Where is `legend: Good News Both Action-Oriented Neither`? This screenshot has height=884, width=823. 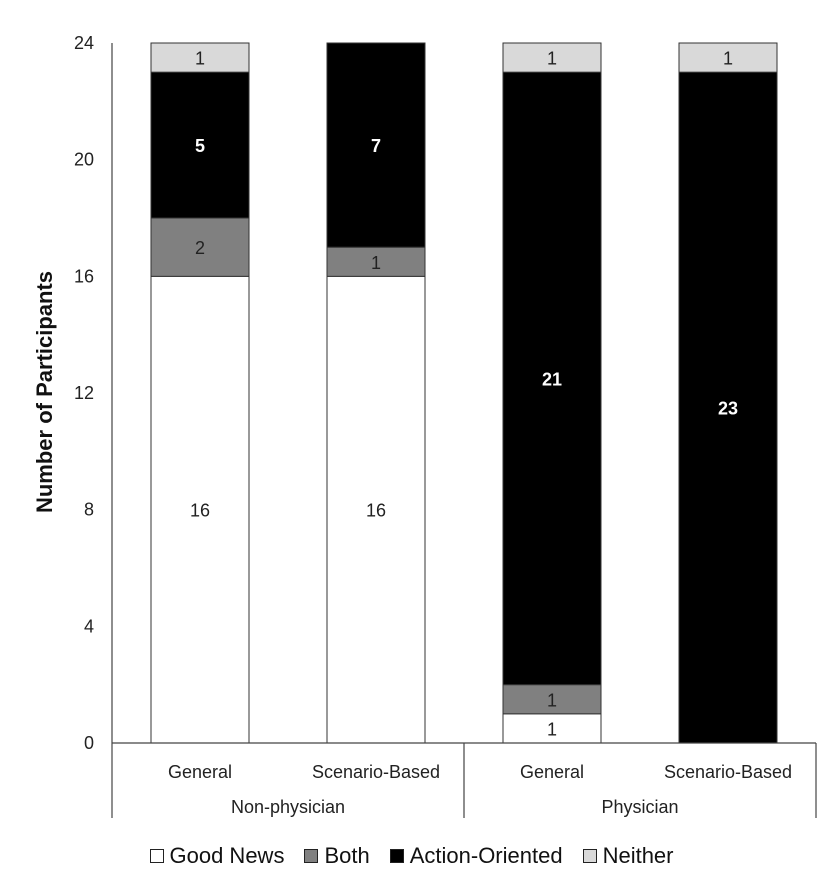 legend: Good News Both Action-Oriented Neither is located at coordinates (411, 856).